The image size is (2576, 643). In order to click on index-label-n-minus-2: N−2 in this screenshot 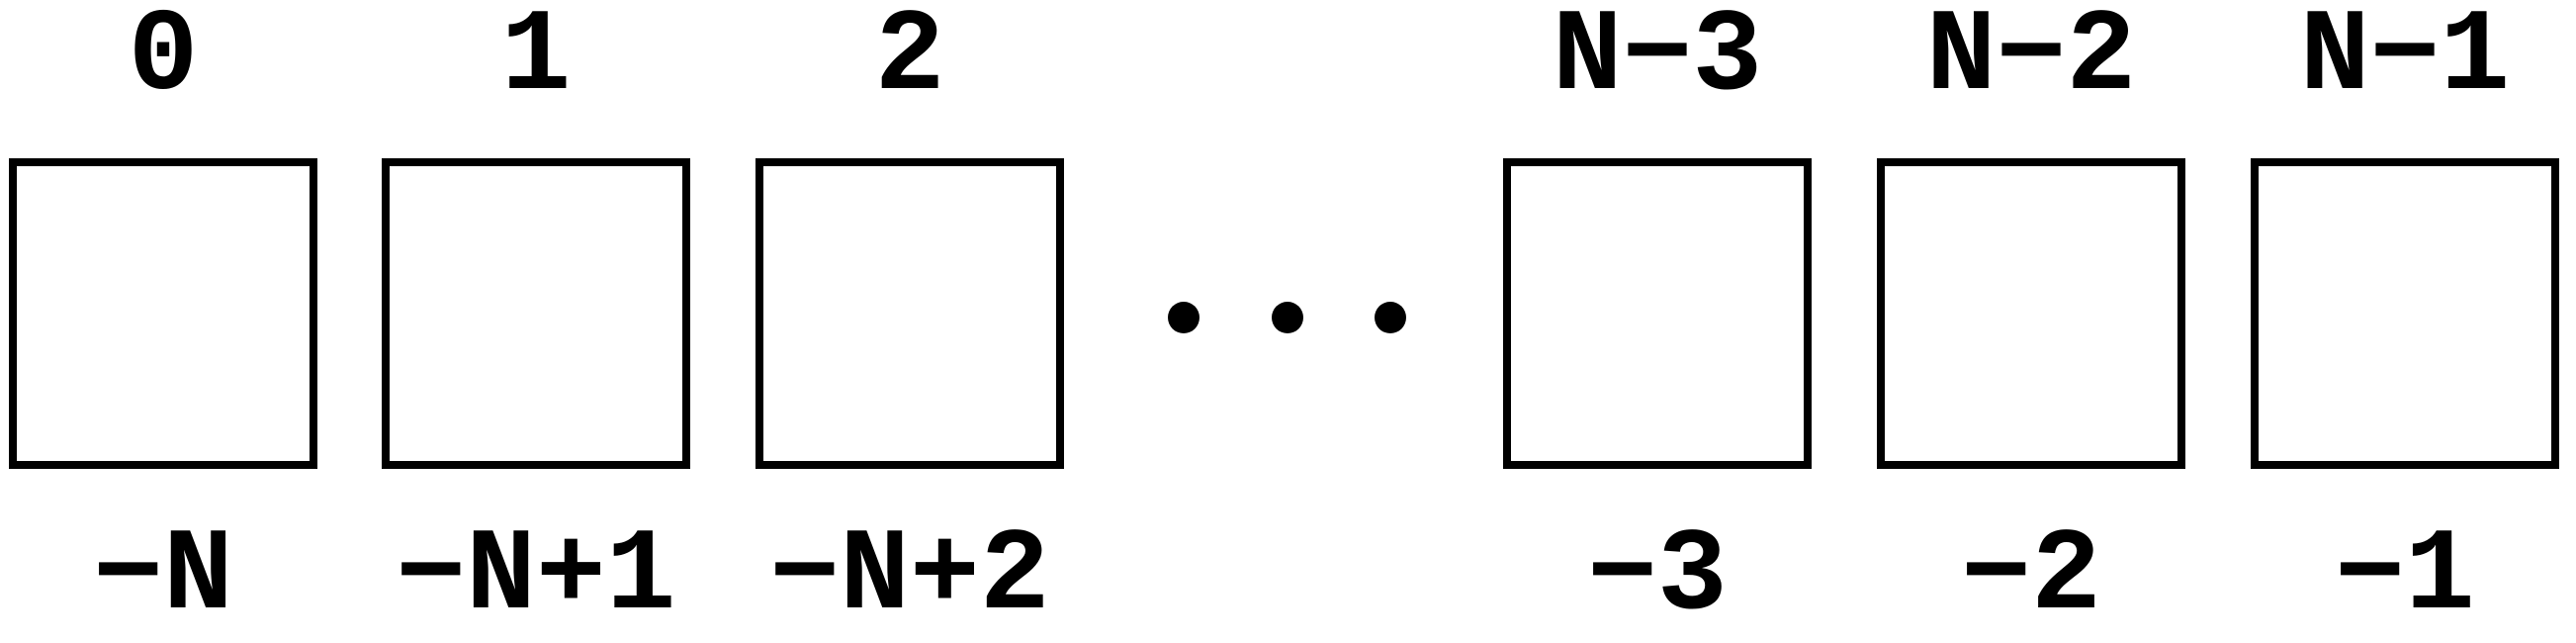, I will do `click(2031, 62)`.